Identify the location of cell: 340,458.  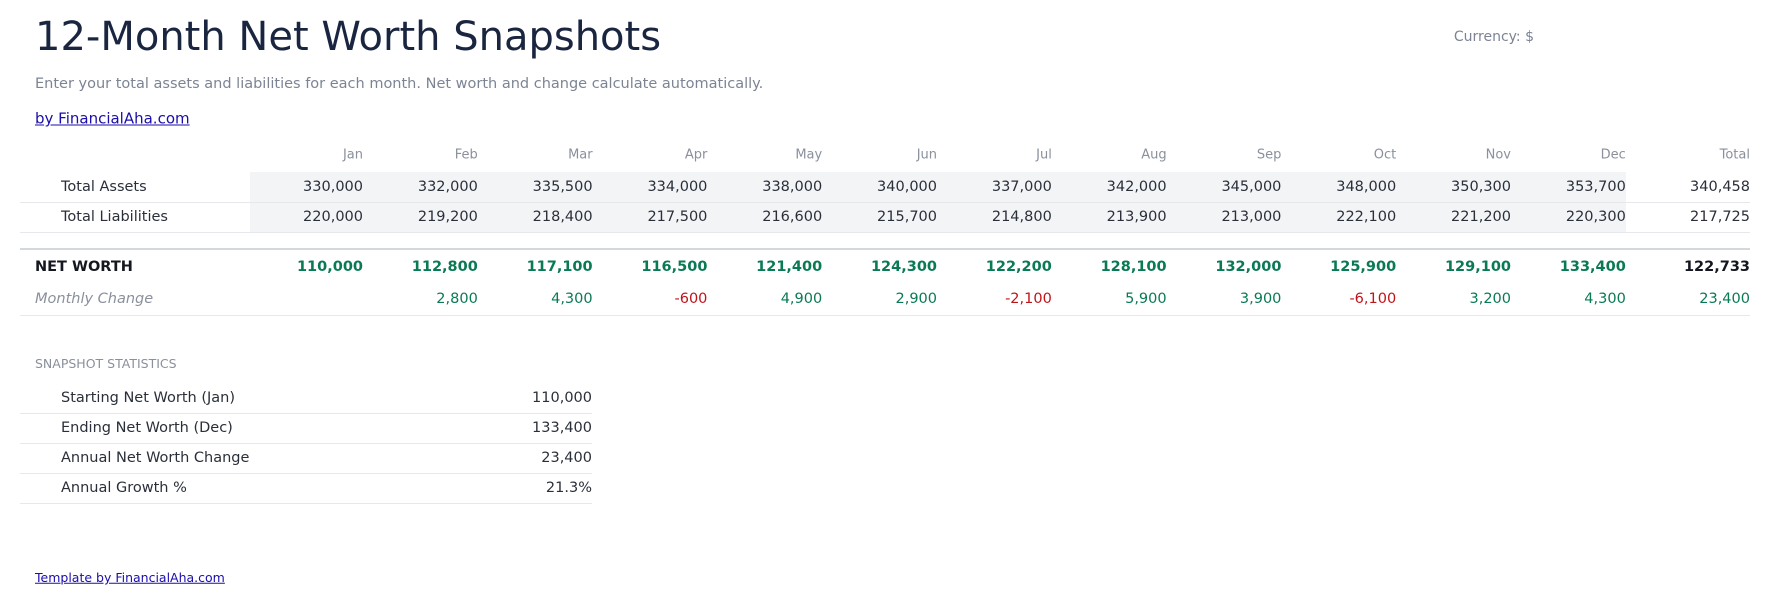
(1720, 186).